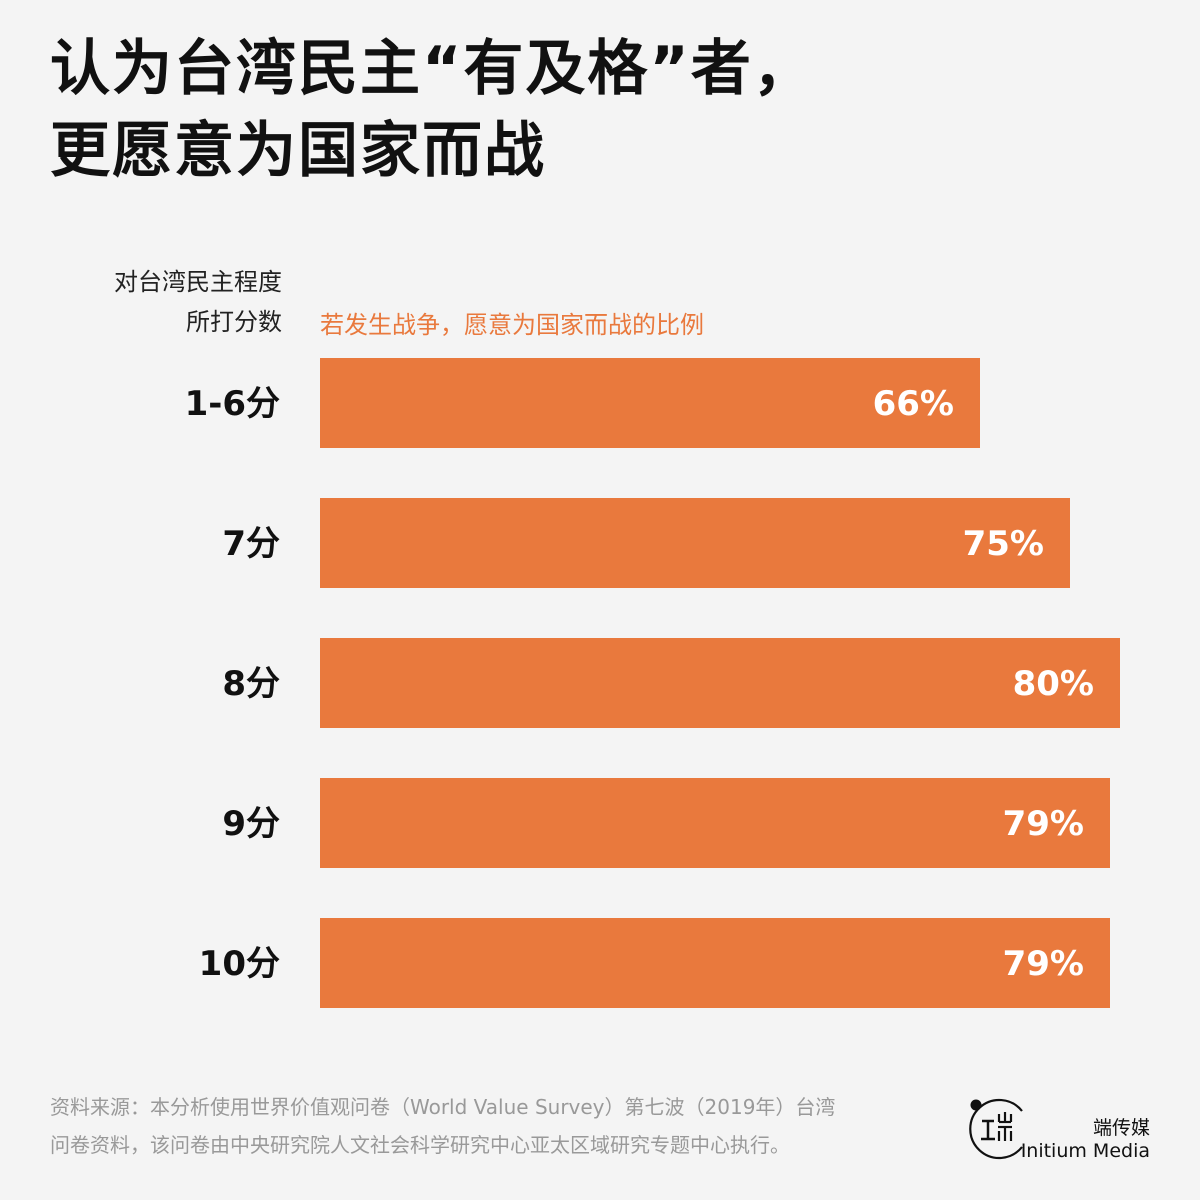 This screenshot has height=1200, width=1200. I want to click on brand-name-en: Initium Media, so click(1085, 1151).